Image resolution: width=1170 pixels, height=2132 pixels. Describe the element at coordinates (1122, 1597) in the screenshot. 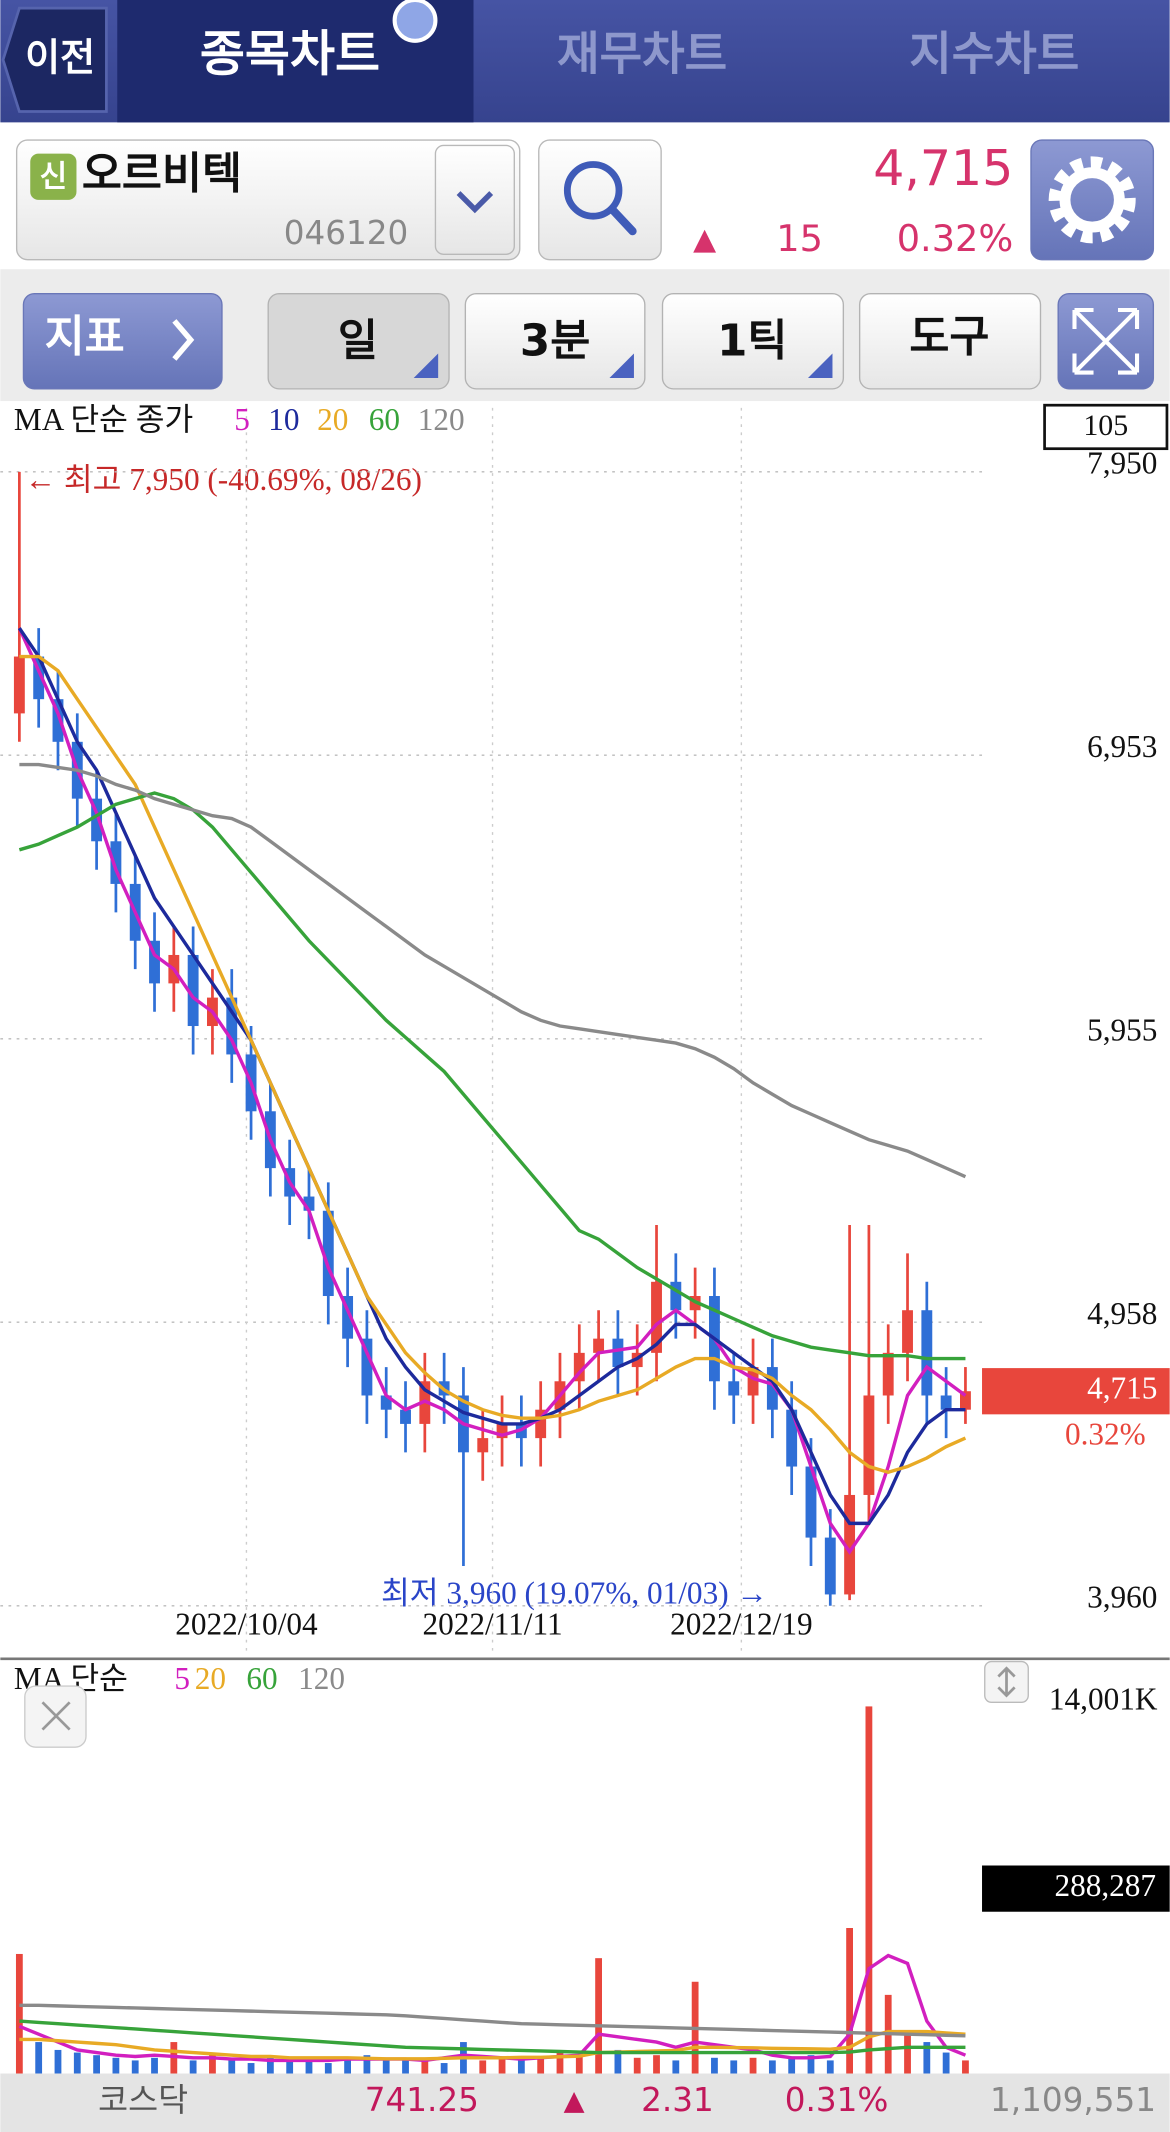

I see `y-tick-label: 3,960` at that location.